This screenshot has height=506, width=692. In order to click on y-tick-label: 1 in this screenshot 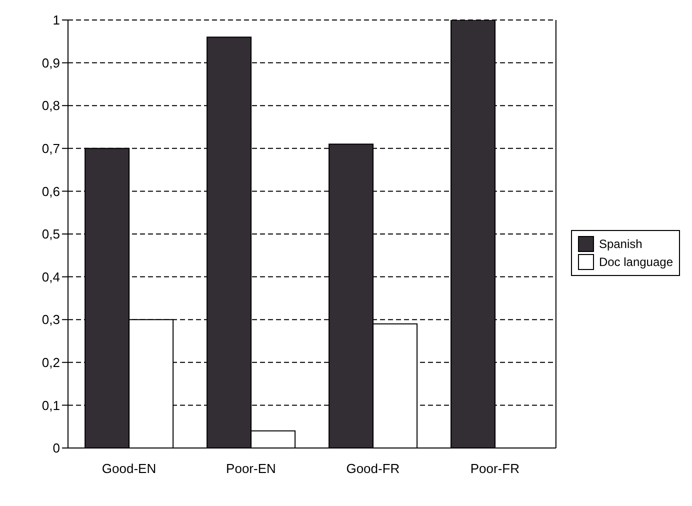, I will do `click(56, 20)`.